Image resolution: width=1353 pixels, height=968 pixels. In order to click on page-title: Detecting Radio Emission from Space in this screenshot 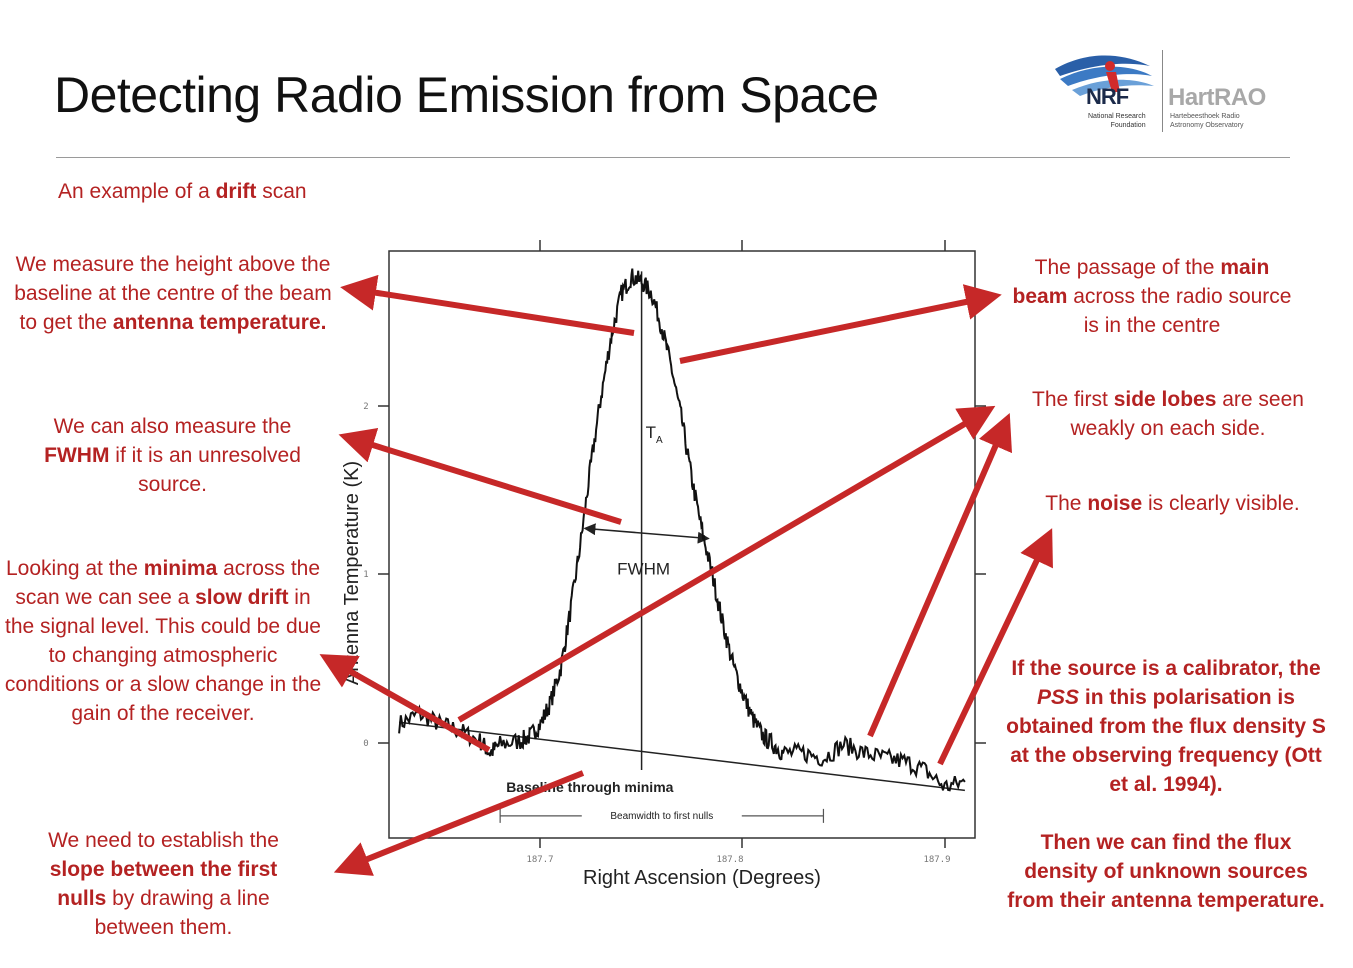, I will do `click(466, 95)`.